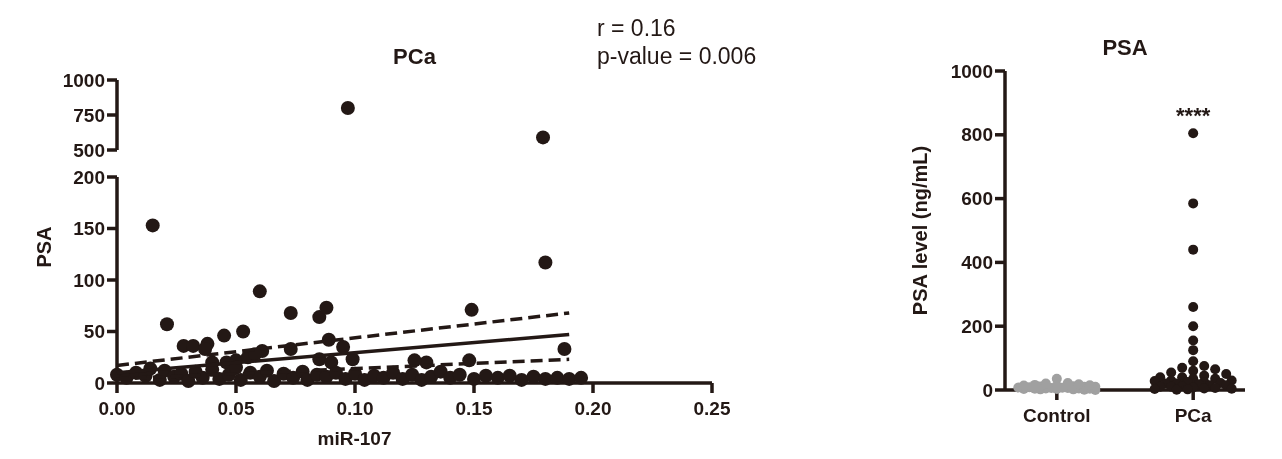 This screenshot has height=459, width=1282. Describe the element at coordinates (415, 56) in the screenshot. I see `chart-title: PCa` at that location.